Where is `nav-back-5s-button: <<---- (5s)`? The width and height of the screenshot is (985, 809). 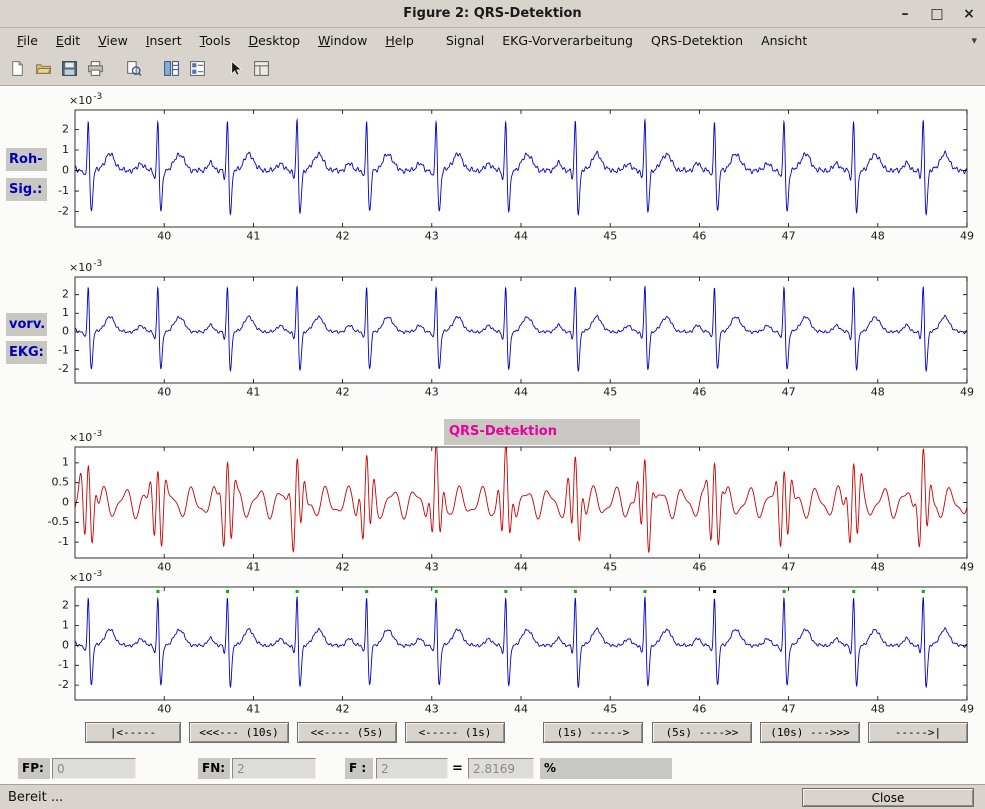
nav-back-5s-button: <<---- (5s) is located at coordinates (347, 732).